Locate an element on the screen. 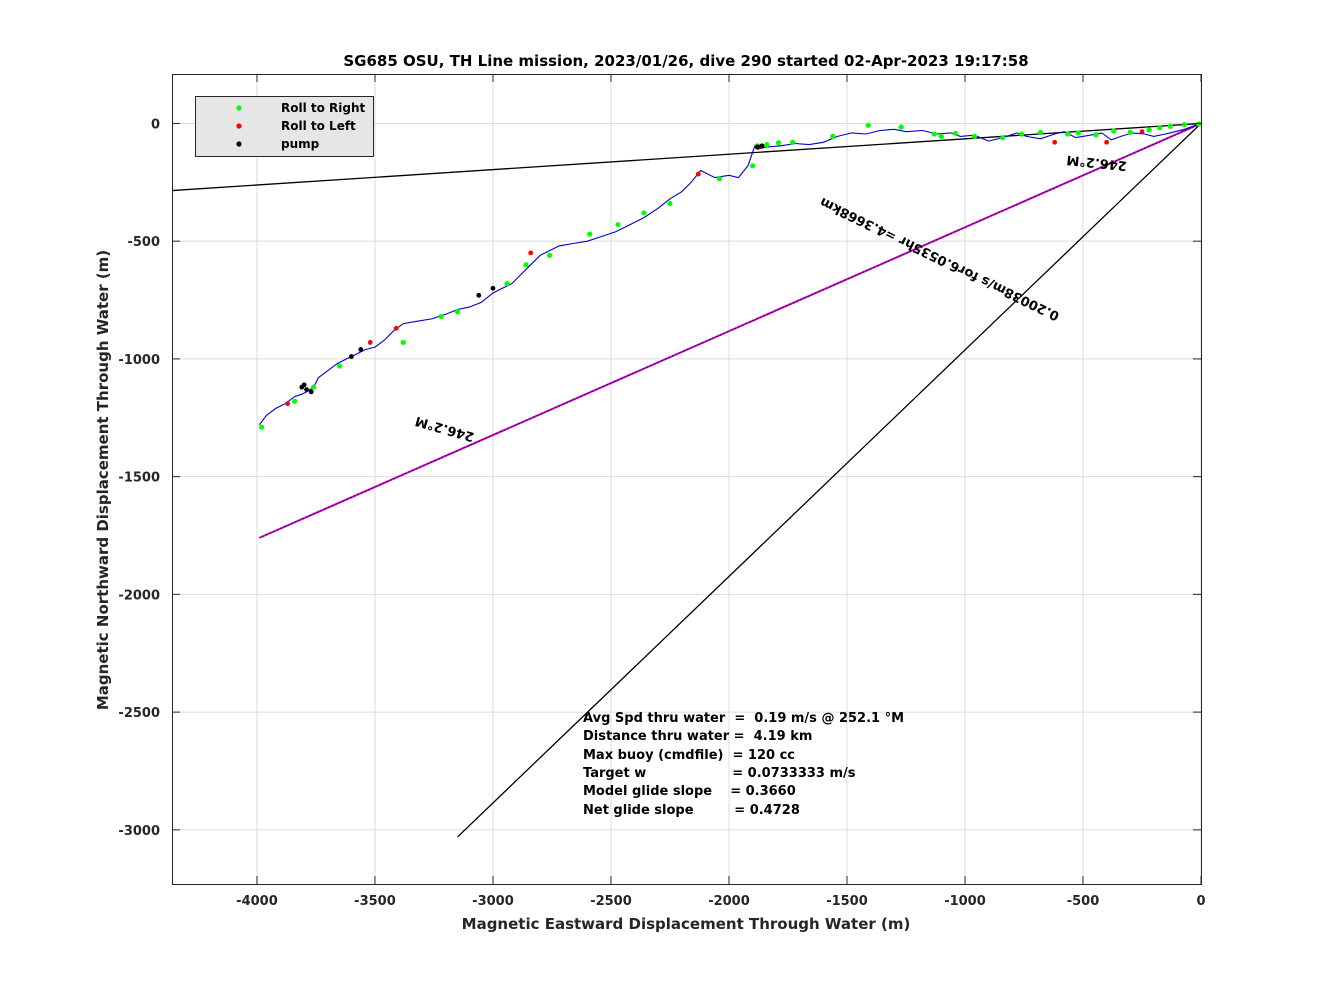  y-tick-label: -3000 is located at coordinates (139, 831).